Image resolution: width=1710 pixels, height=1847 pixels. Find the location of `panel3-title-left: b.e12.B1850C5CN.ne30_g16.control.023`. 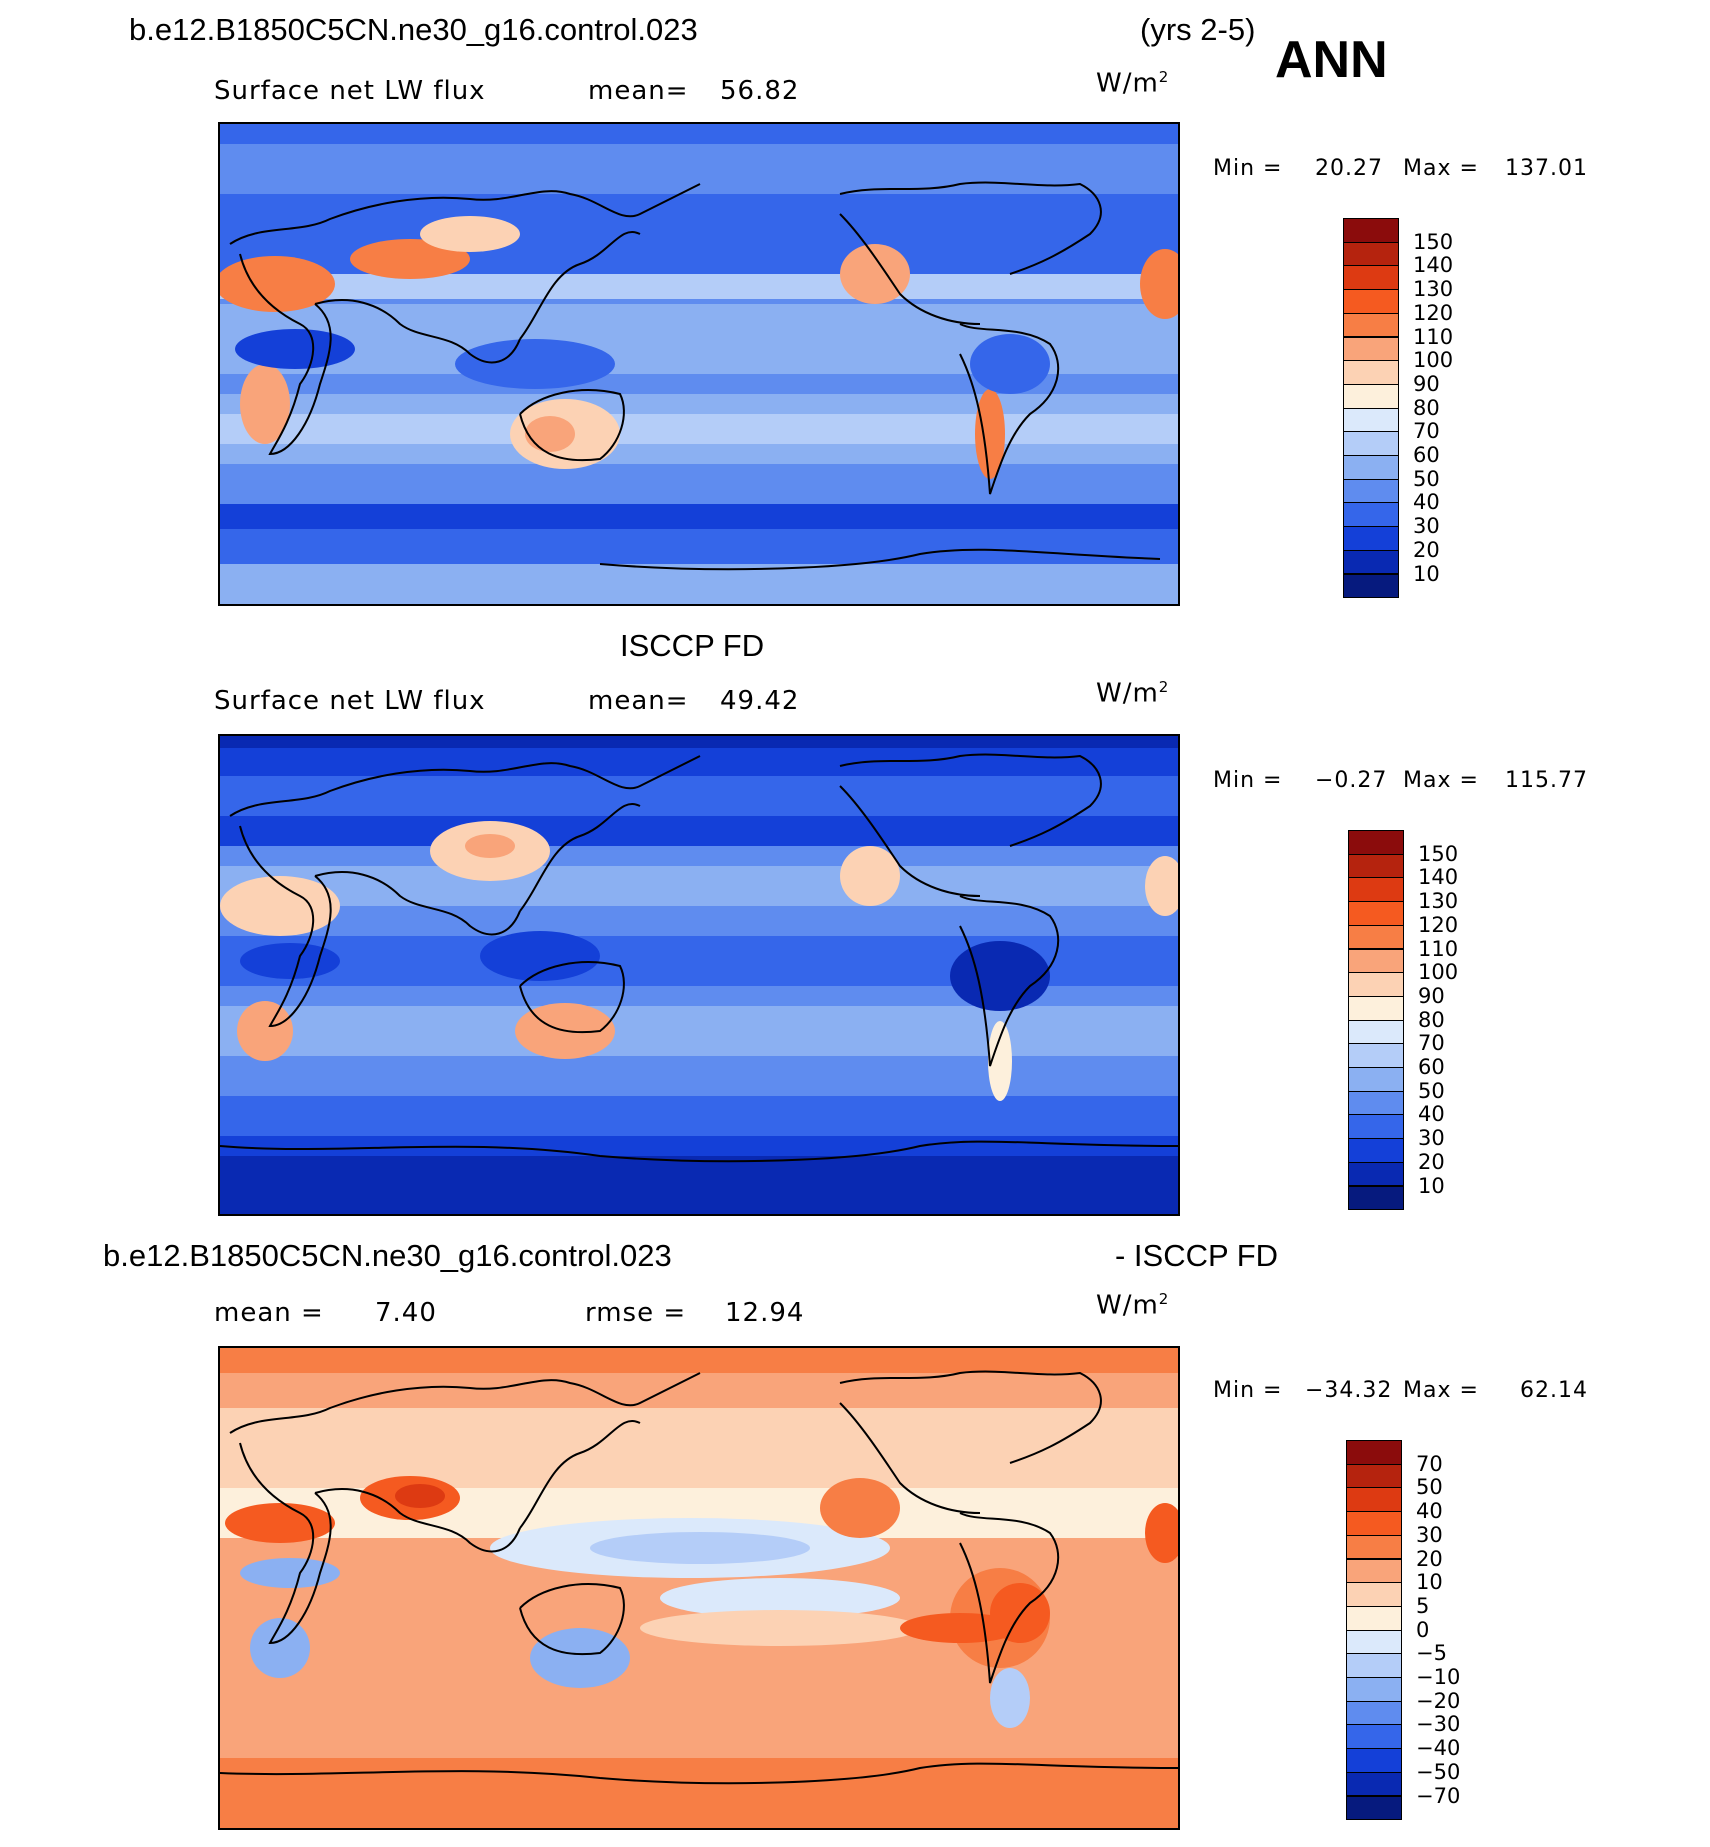

panel3-title-left: b.e12.B1850C5CN.ne30_g16.control.023 is located at coordinates (387, 1255).